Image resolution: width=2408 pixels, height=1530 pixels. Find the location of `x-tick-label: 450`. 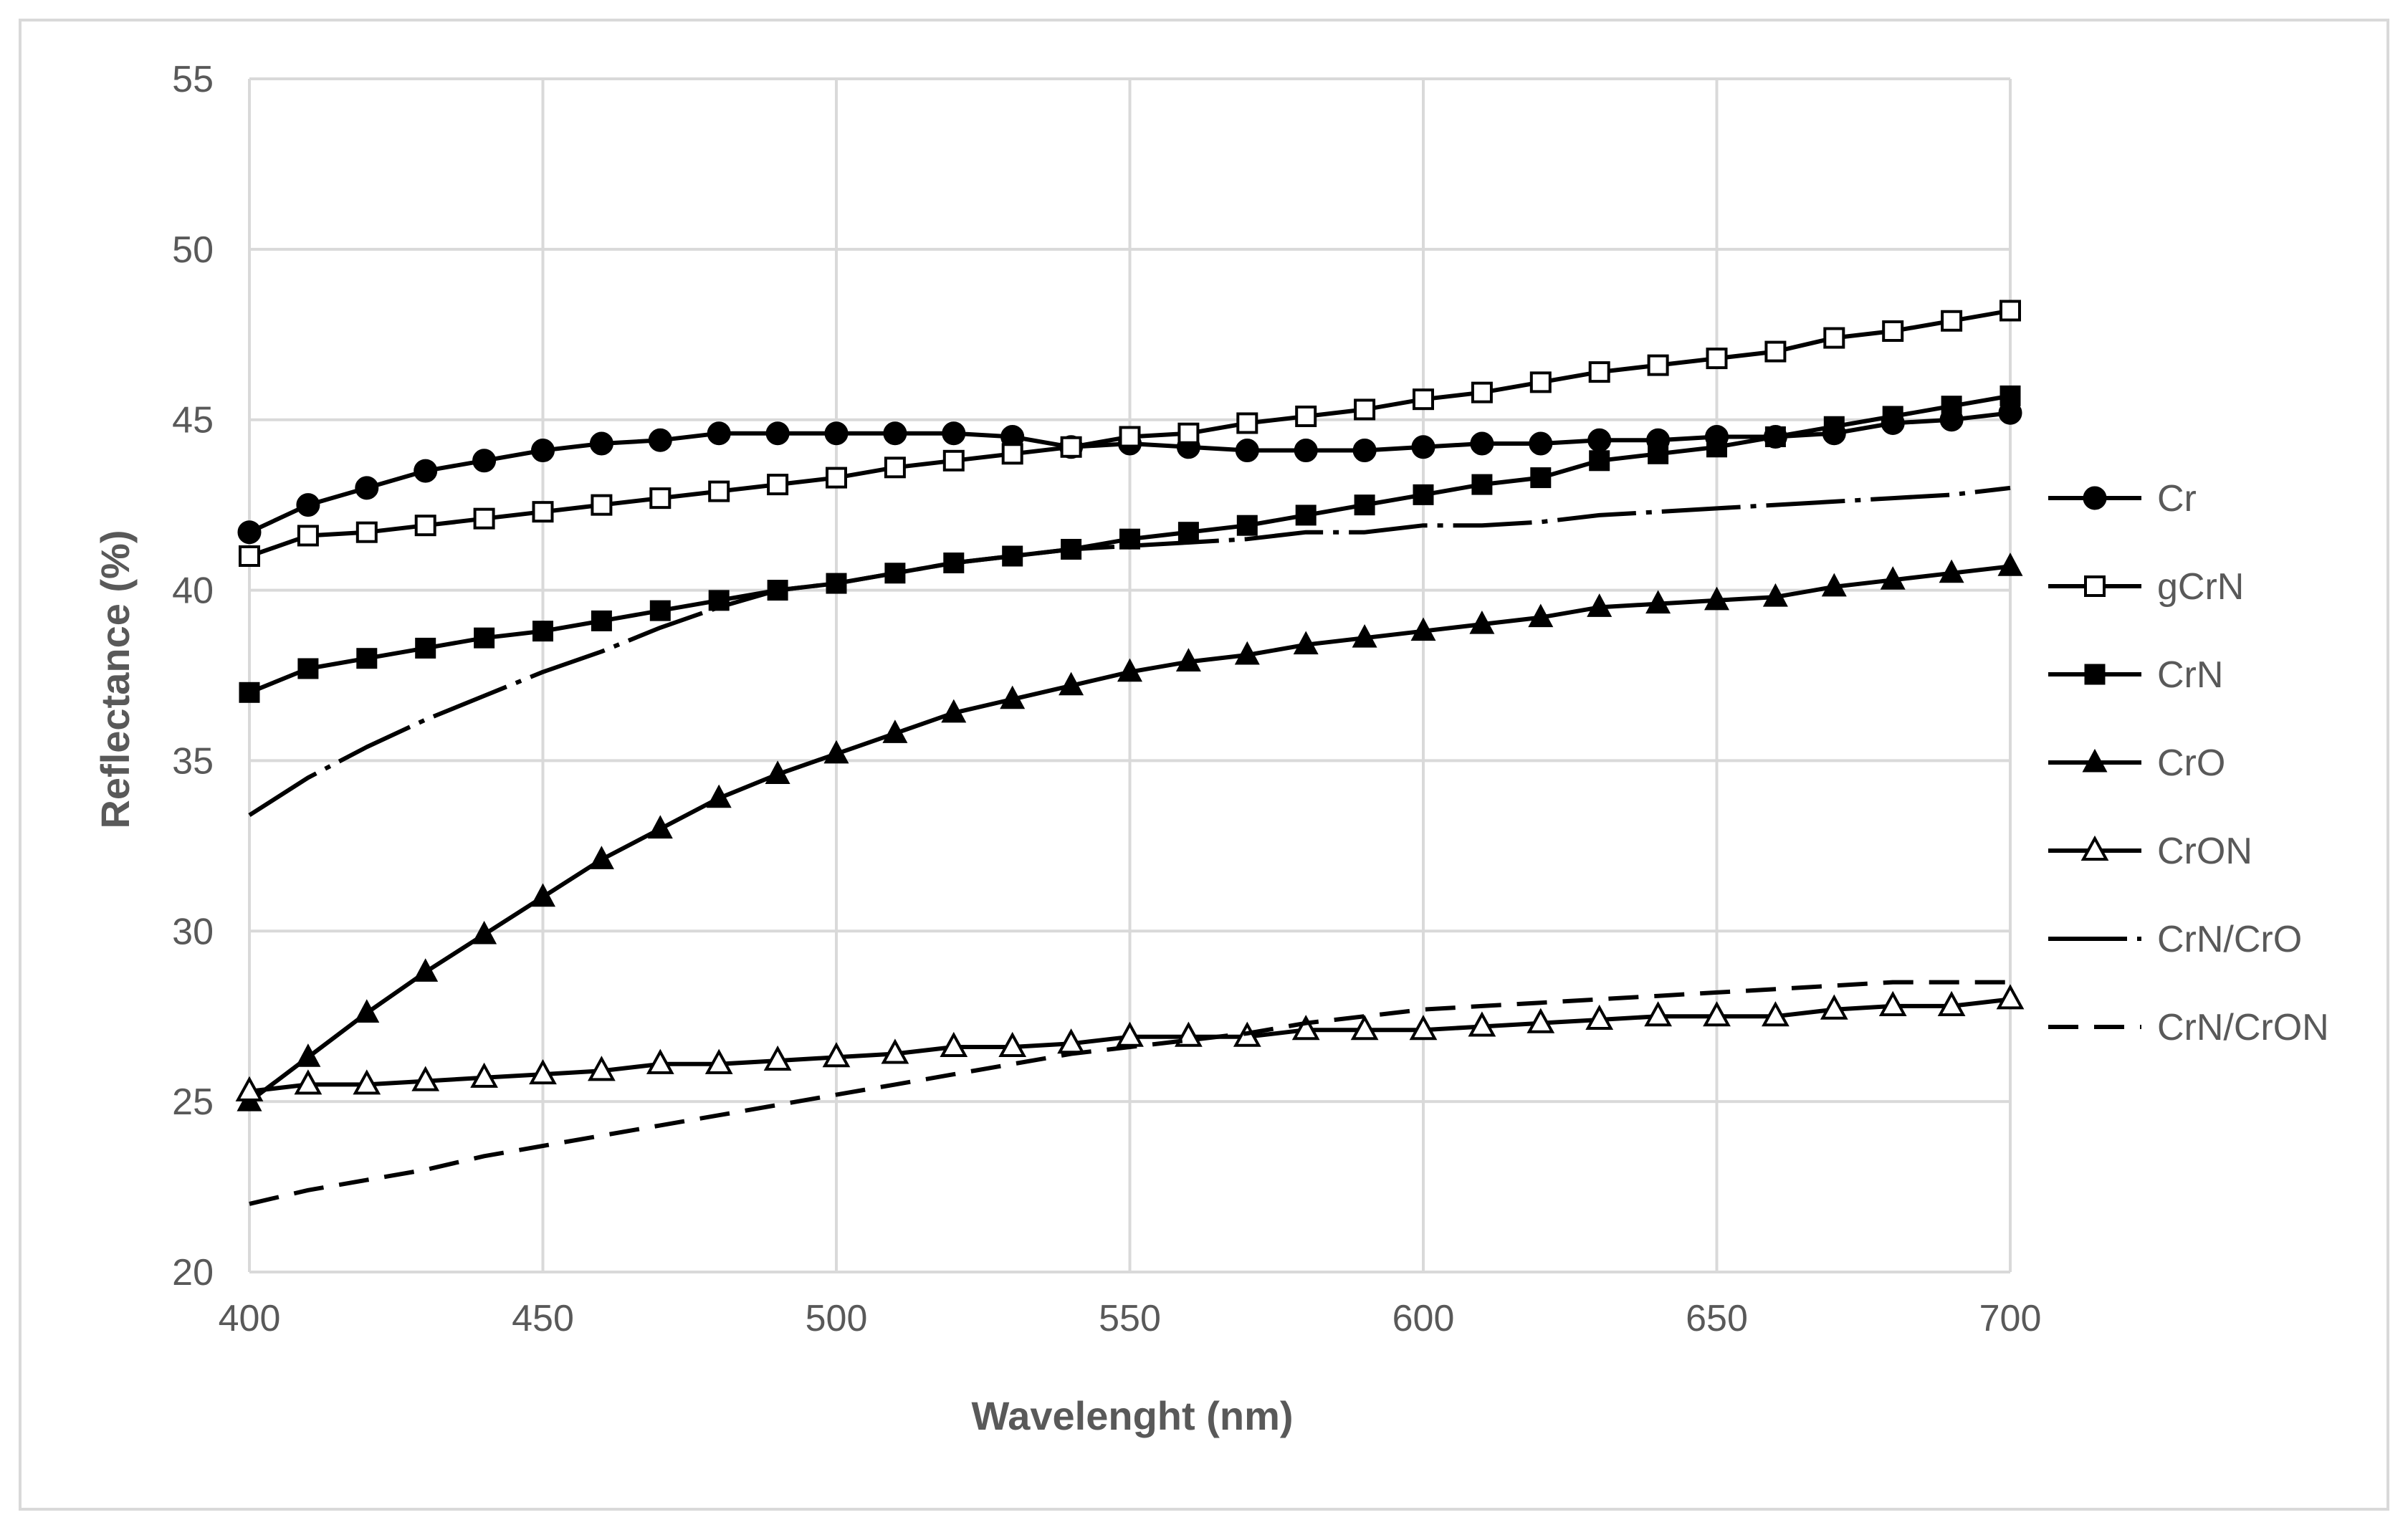

x-tick-label: 450 is located at coordinates (543, 1318).